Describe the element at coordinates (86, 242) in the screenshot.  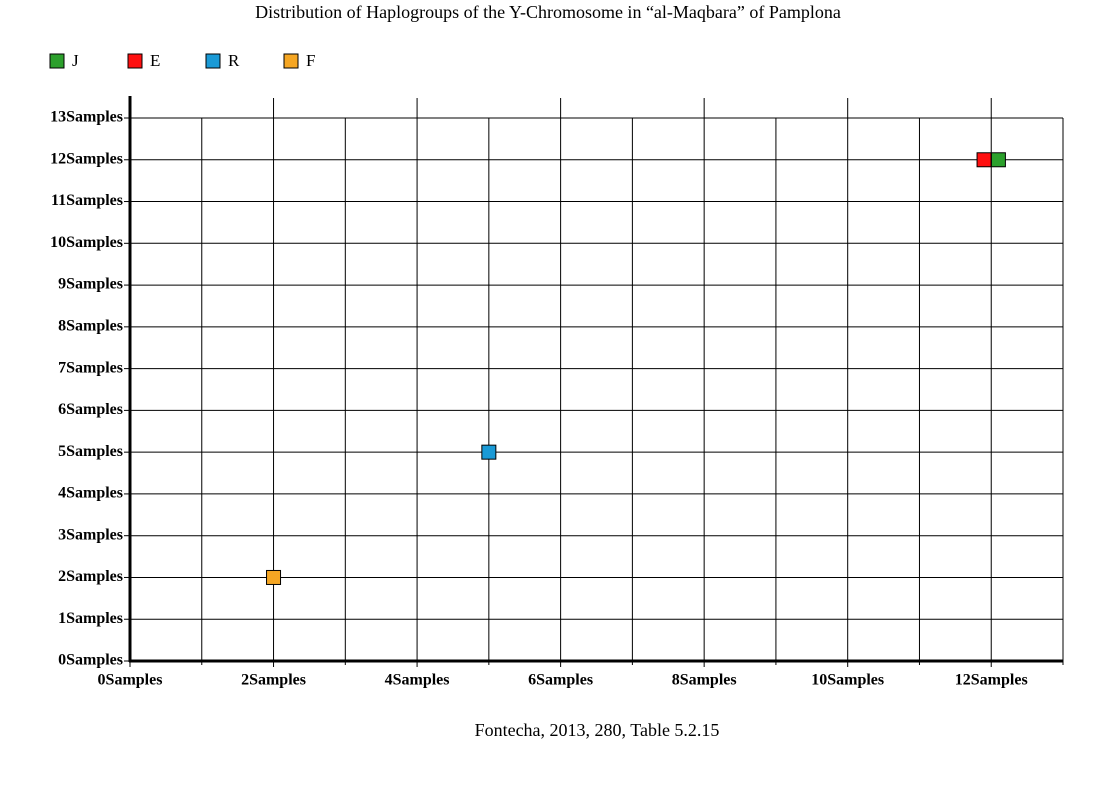
I see `y-tick-label: 10Samples` at that location.